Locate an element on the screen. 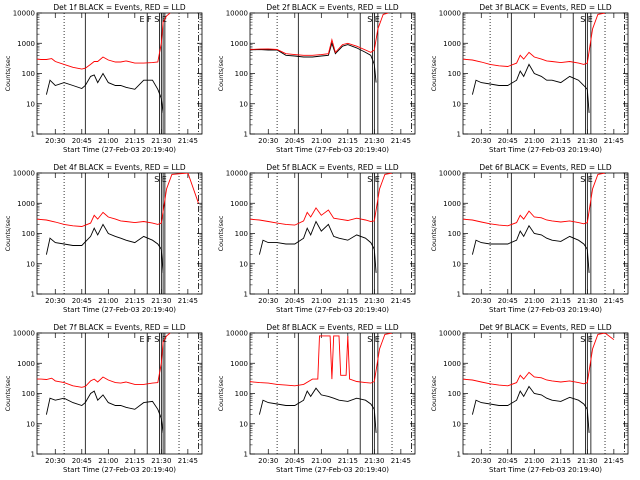 This screenshot has width=640, height=480. chart-title: Det 9f BLACK = Events, RED = LLD is located at coordinates (545, 327).